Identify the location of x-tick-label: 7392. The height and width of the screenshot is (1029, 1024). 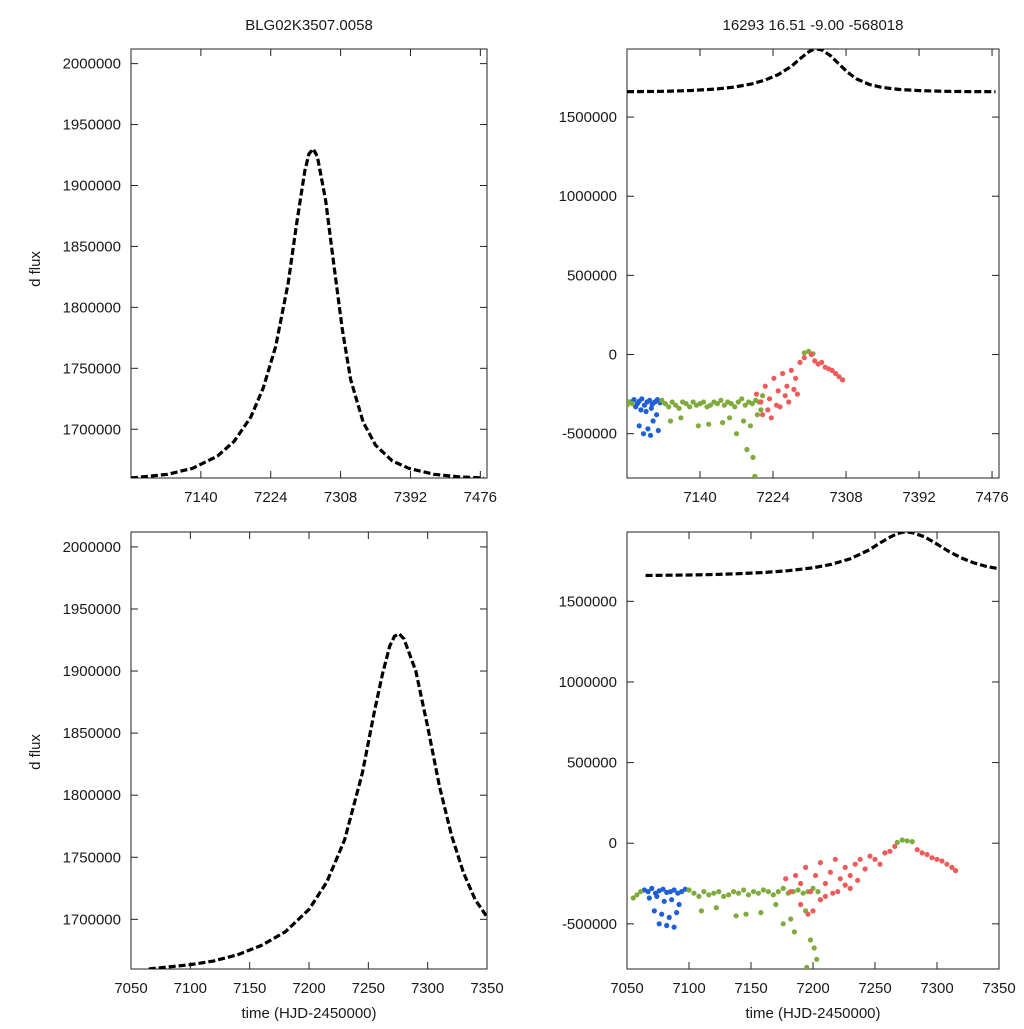
(918, 497).